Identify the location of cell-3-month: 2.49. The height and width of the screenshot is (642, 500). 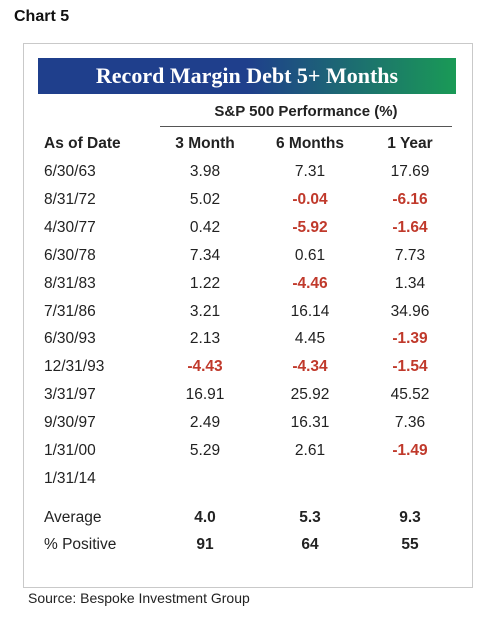
(205, 423).